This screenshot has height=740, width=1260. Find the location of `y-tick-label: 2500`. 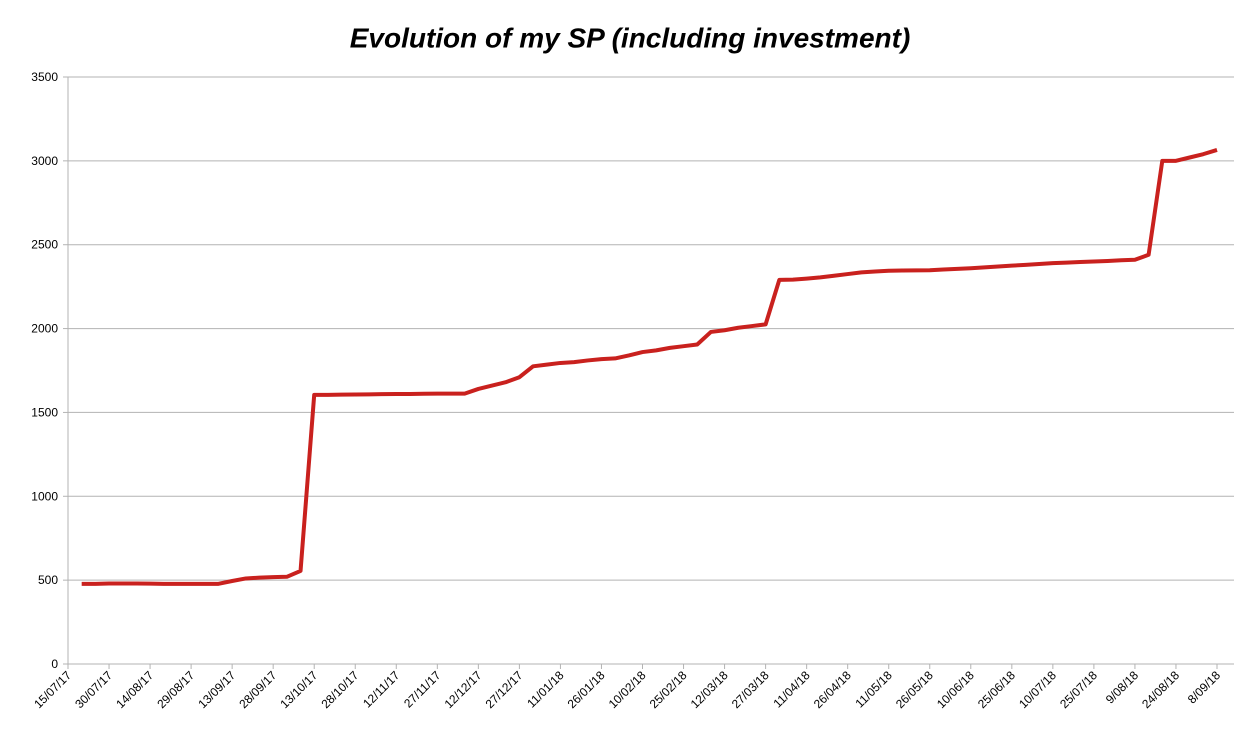

y-tick-label: 2500 is located at coordinates (44, 245).